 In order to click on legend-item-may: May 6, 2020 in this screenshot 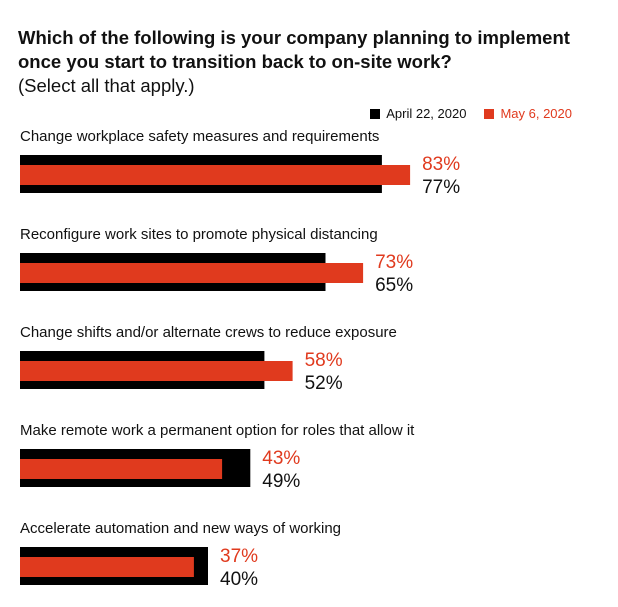, I will do `click(528, 113)`.